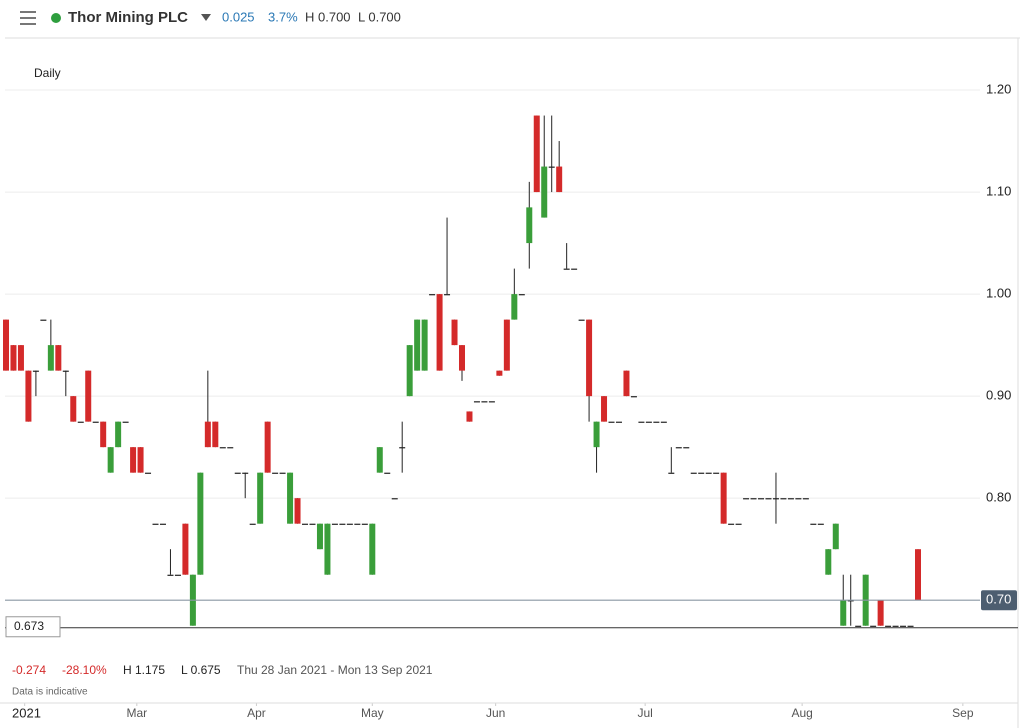 Image resolution: width=1020 pixels, height=728 pixels. I want to click on footer-high: H 1.175, so click(144, 670).